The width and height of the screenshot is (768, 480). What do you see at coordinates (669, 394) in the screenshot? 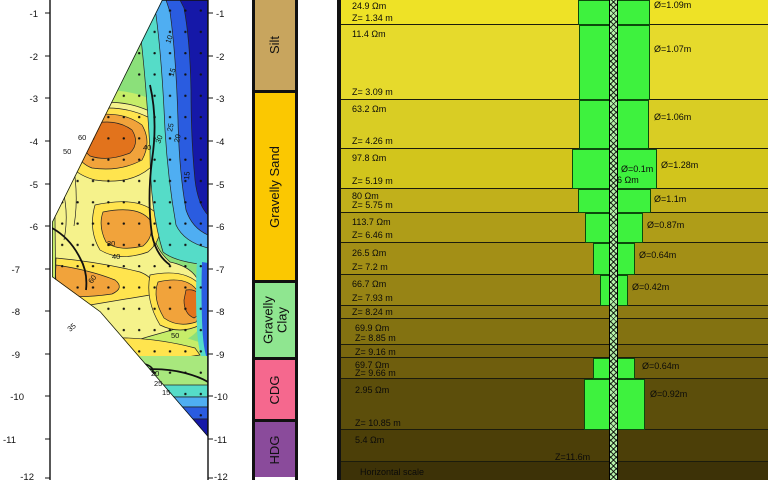
I see `pile-diameter-label: Ø=0.92m` at bounding box center [669, 394].